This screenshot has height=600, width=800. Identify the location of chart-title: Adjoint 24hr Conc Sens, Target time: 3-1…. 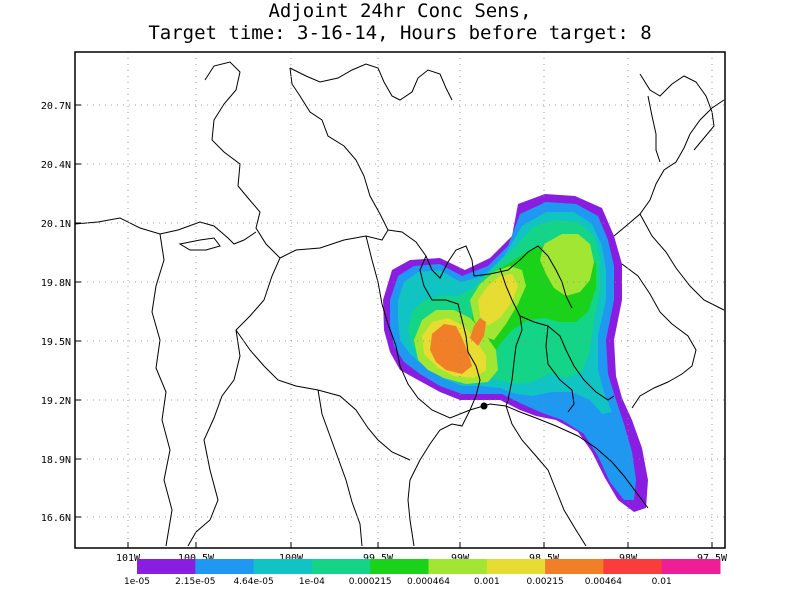
(400, 22).